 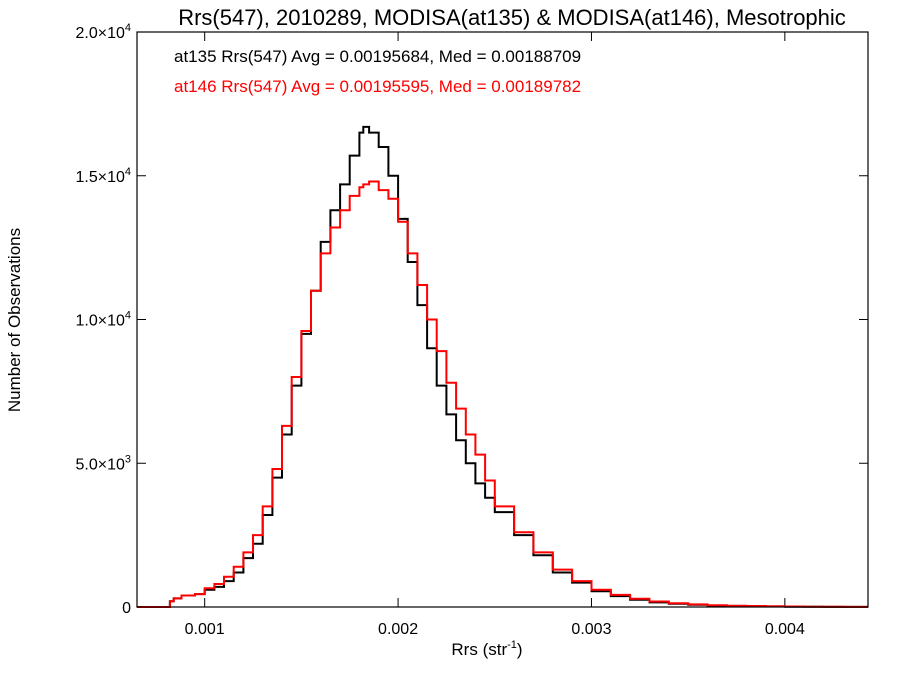 What do you see at coordinates (591, 629) in the screenshot?
I see `x-tick-label: 0.003` at bounding box center [591, 629].